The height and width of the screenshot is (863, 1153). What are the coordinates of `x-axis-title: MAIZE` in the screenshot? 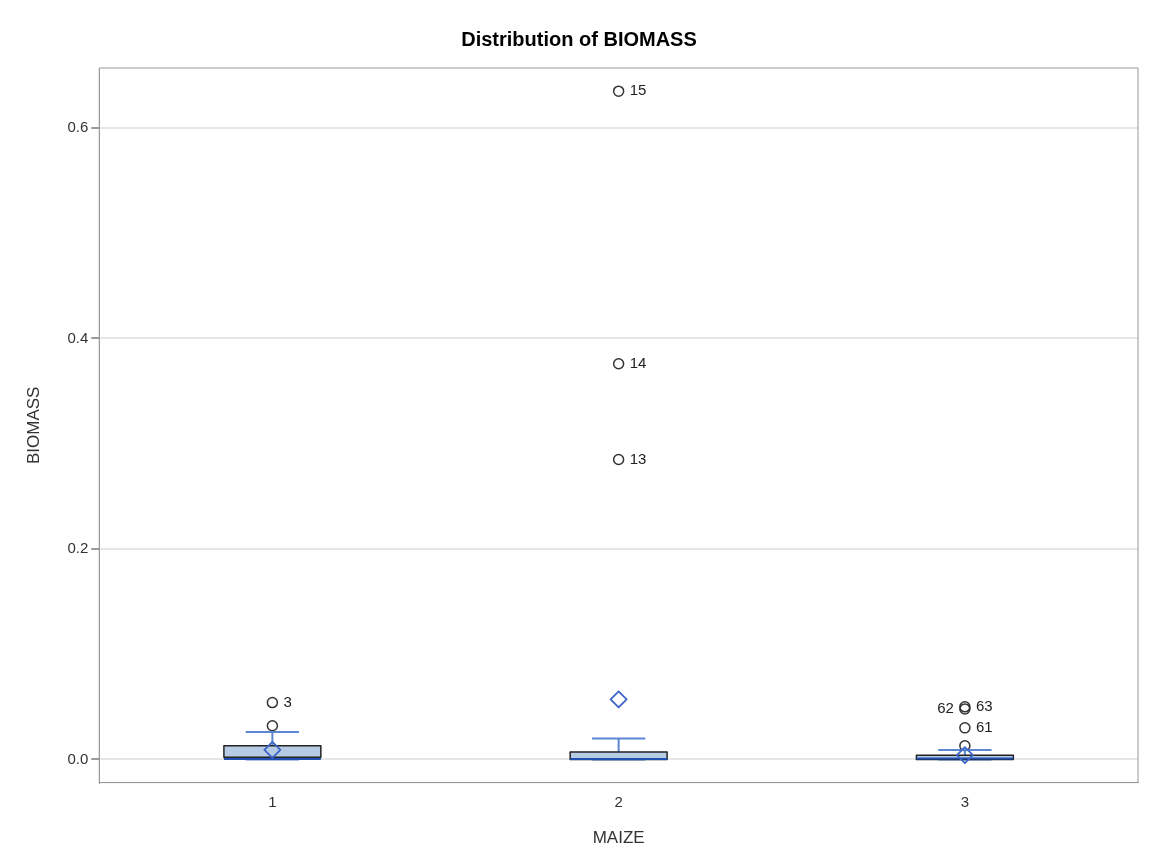 It's located at (618, 838).